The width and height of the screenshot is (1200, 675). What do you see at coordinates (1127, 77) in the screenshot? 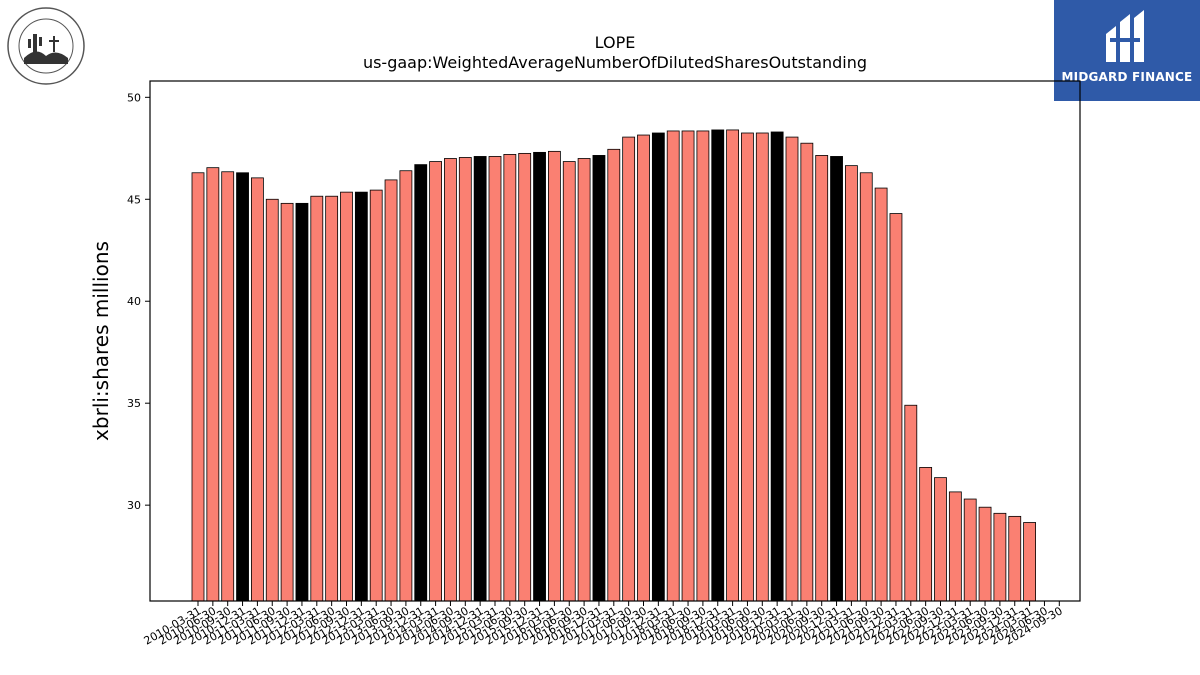
I see `brand-name: MIDGARD FINANCE` at bounding box center [1127, 77].